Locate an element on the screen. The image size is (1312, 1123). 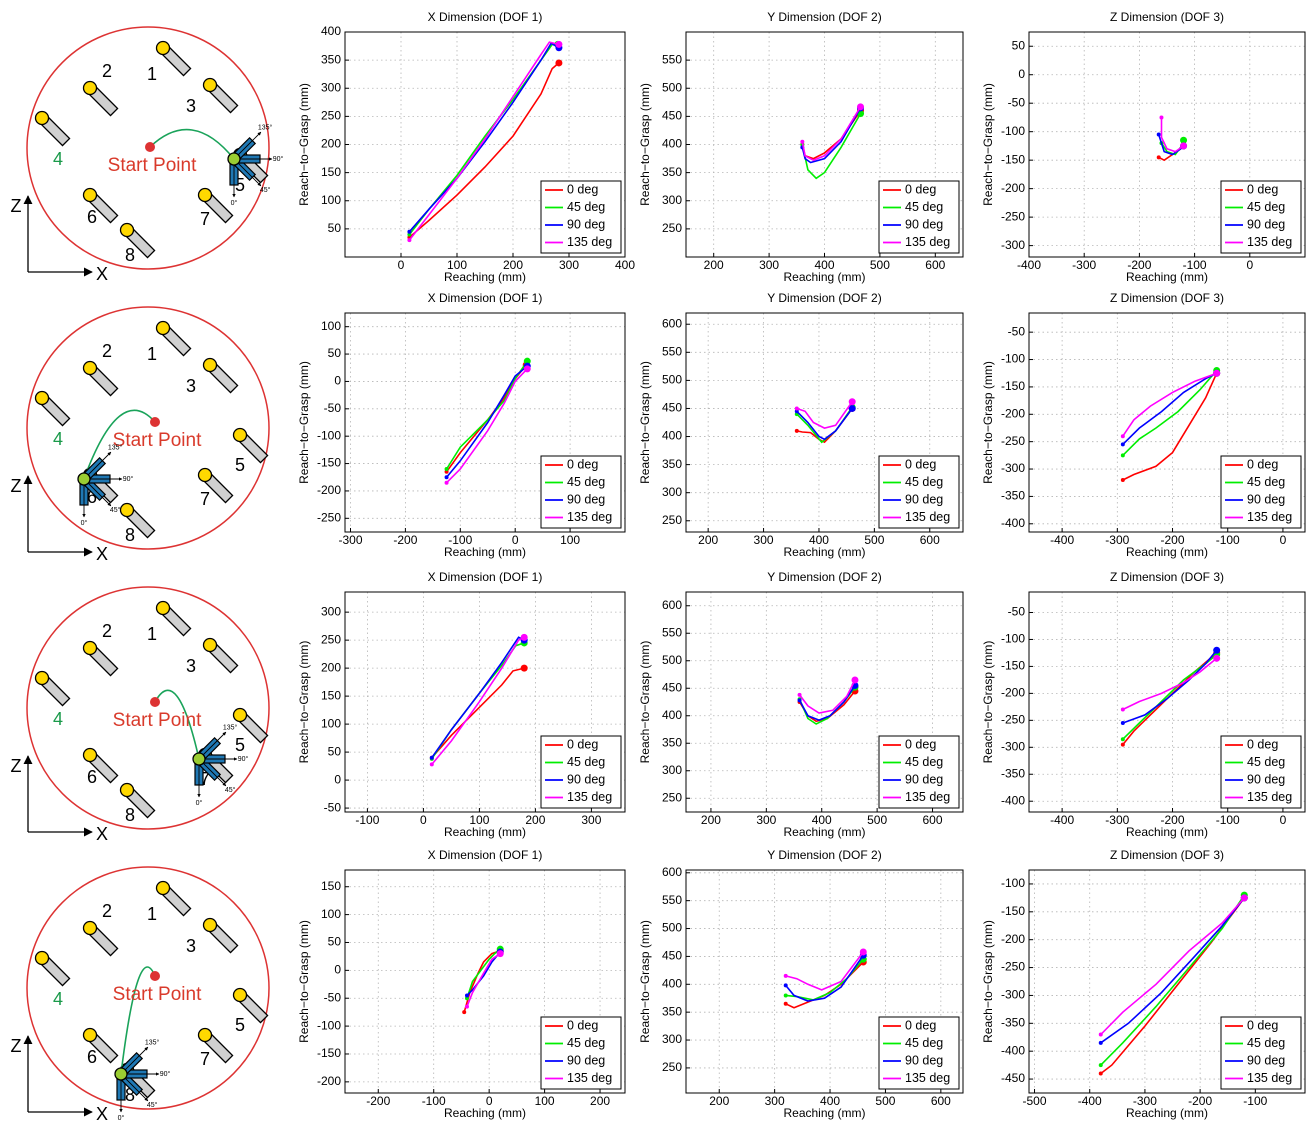
y-tick-label: 400 is located at coordinates (331, 31).